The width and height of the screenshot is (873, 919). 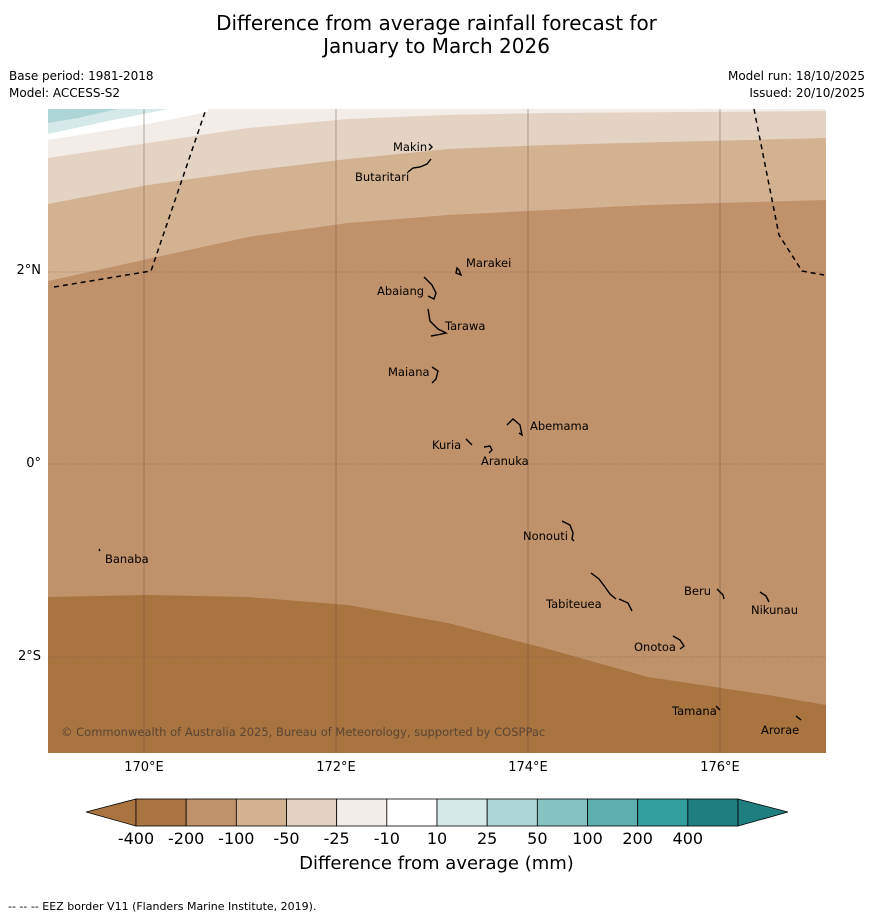 I want to click on colorbar-tick-label: -200, so click(x=186, y=838).